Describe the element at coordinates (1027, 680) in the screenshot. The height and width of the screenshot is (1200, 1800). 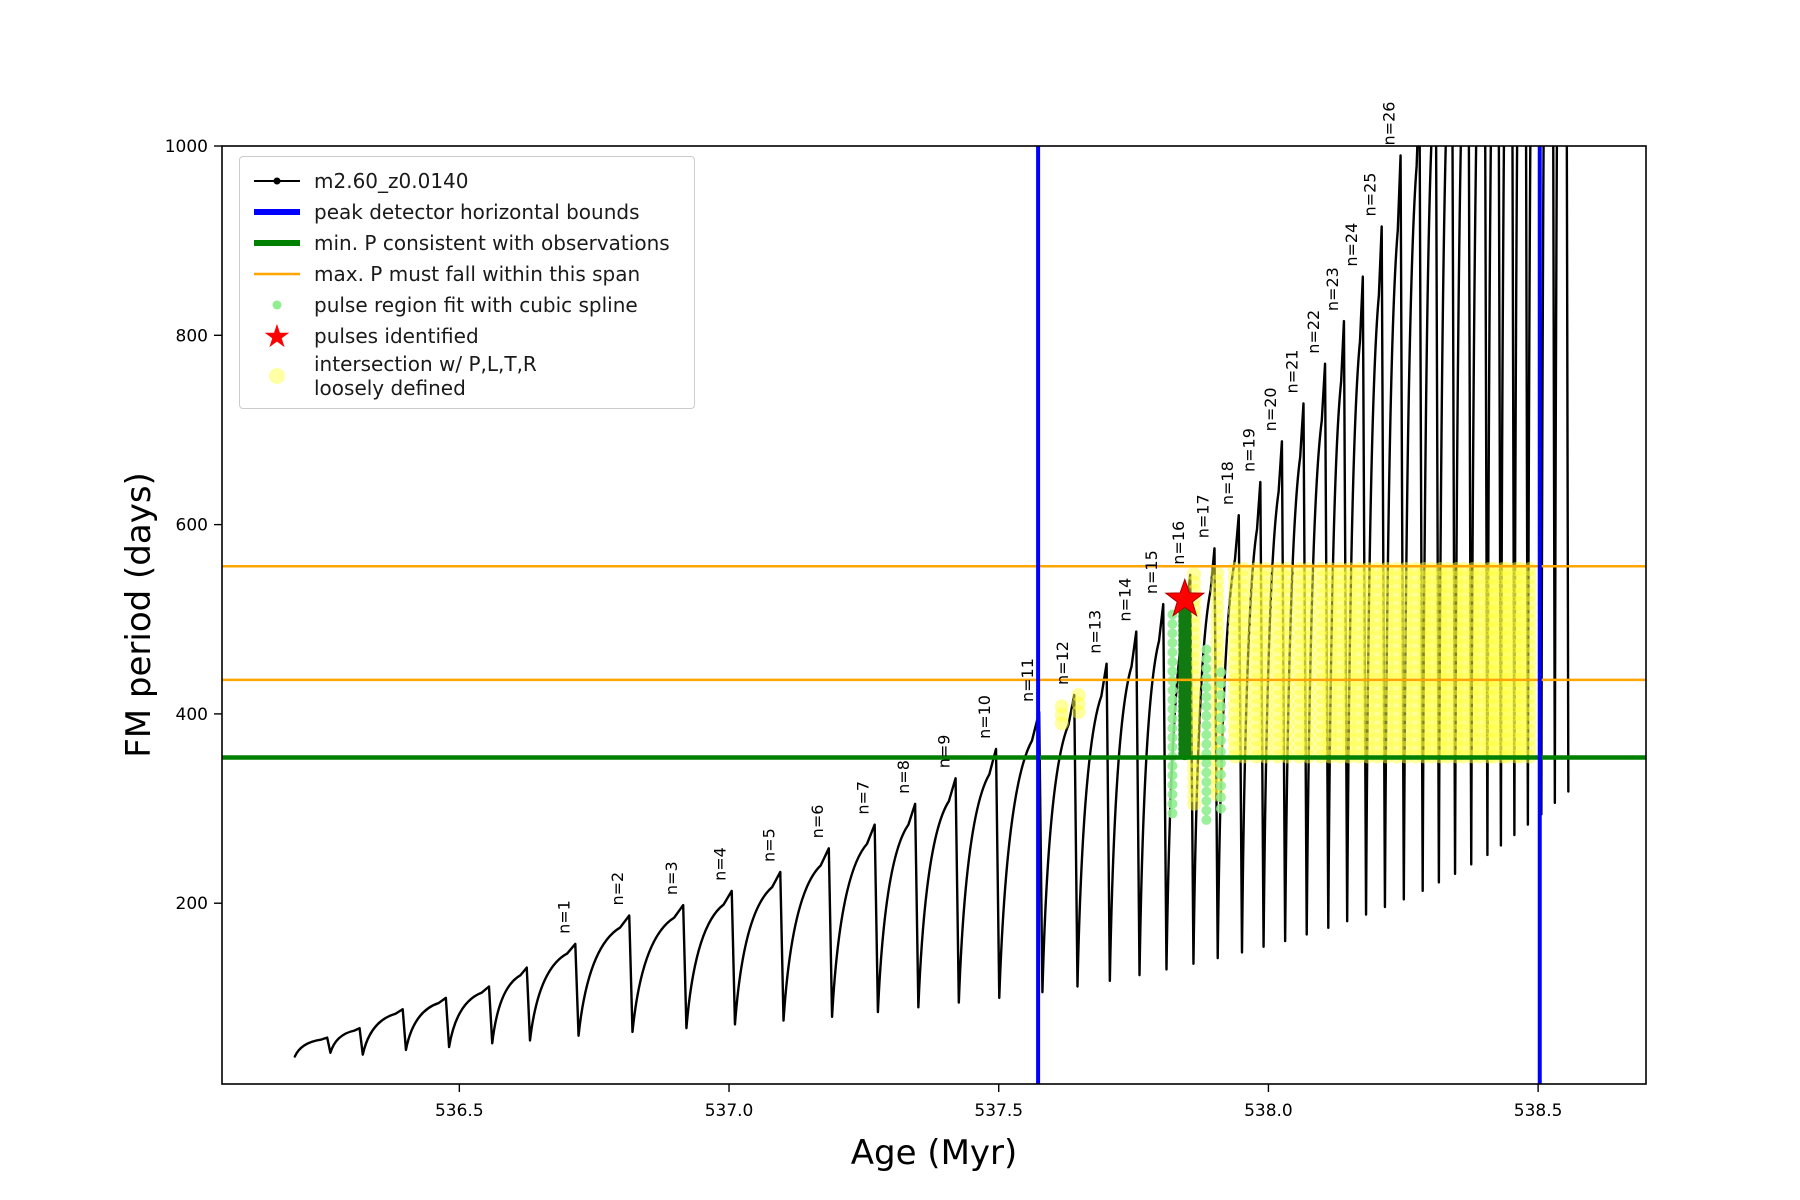
I see `peak-label: n=11` at that location.